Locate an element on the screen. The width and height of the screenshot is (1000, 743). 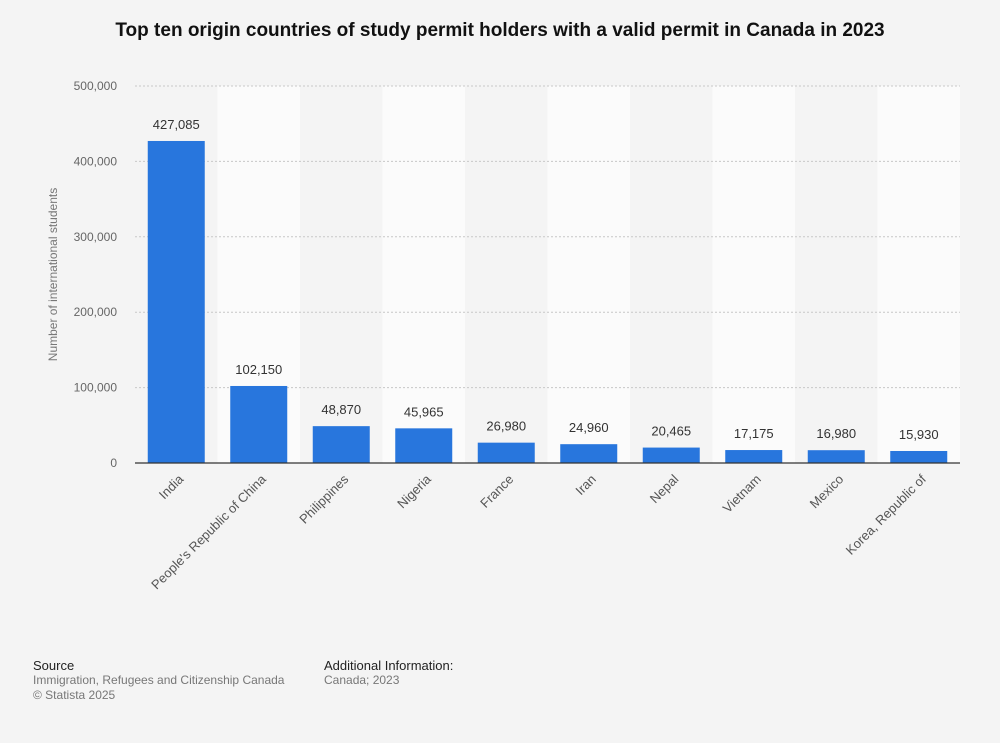
y-tick-label: 300,000 is located at coordinates (96, 237).